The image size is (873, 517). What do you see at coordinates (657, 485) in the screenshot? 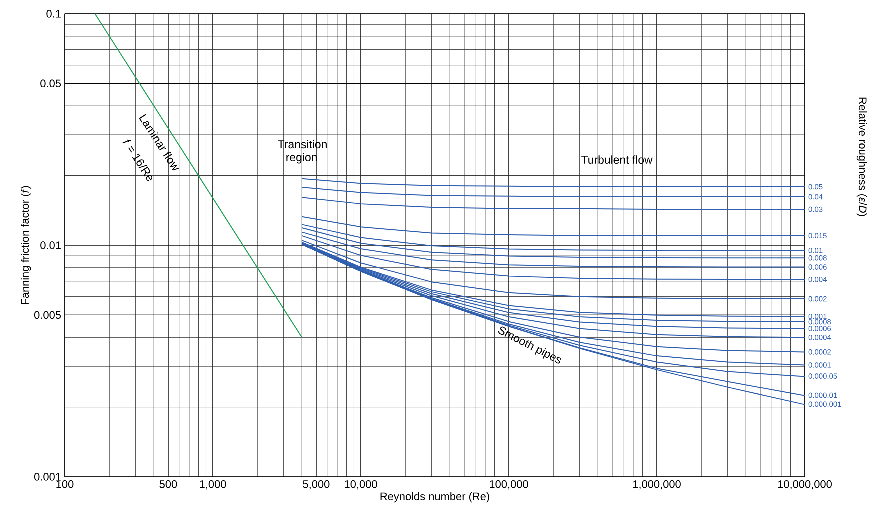
I see `x-tick-label: 1,000,000` at bounding box center [657, 485].